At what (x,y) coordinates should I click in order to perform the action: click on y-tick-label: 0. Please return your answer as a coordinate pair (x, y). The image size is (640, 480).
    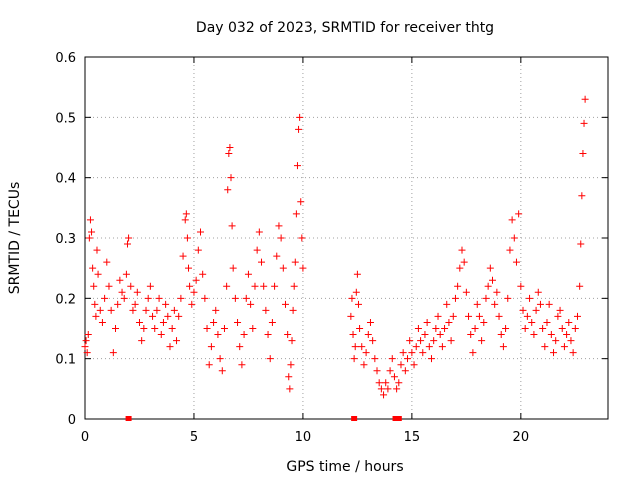
    Looking at the image, I should click on (72, 420).